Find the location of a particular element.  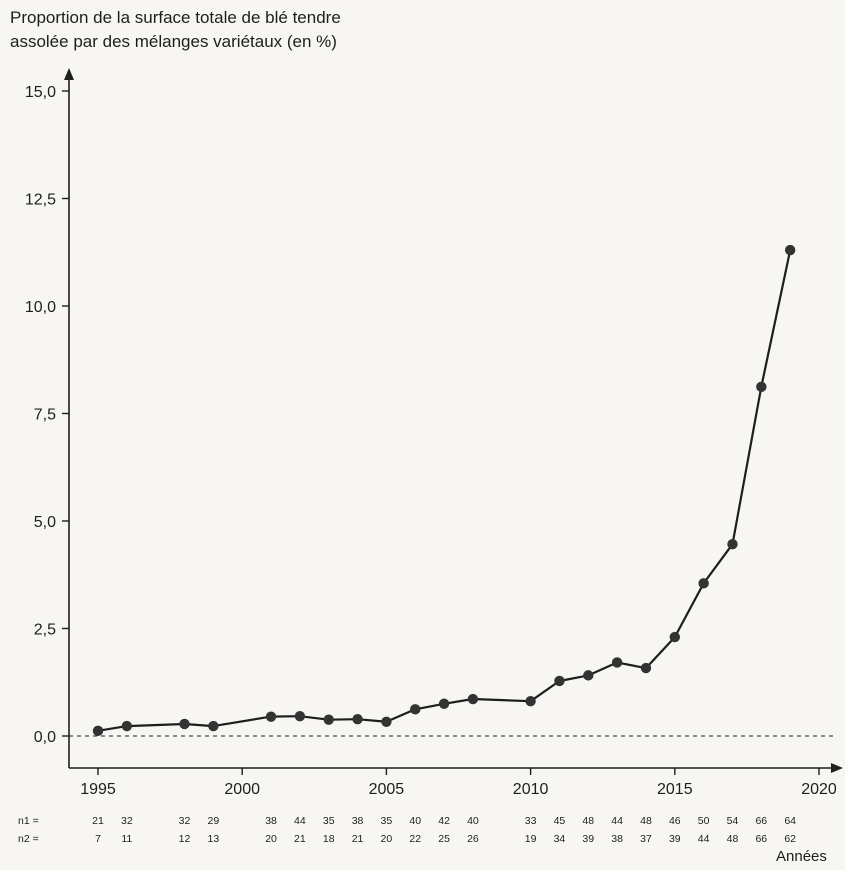

n1-value: 50 is located at coordinates (704, 821).